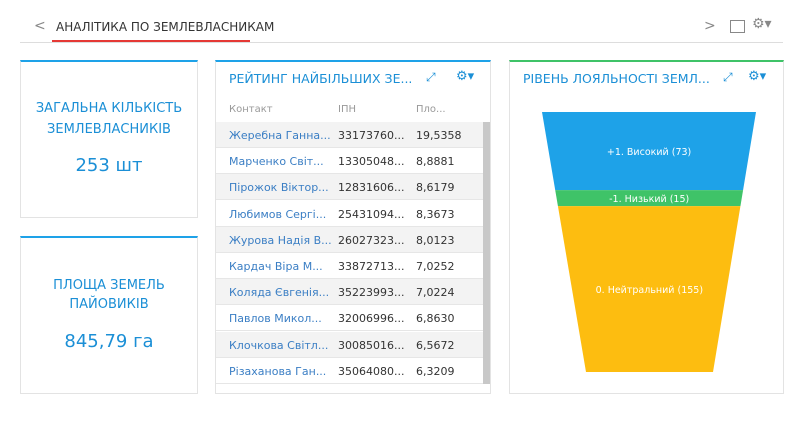 The height and width of the screenshot is (441, 804). Describe the element at coordinates (486, 253) in the screenshot. I see `scrollbar` at that location.